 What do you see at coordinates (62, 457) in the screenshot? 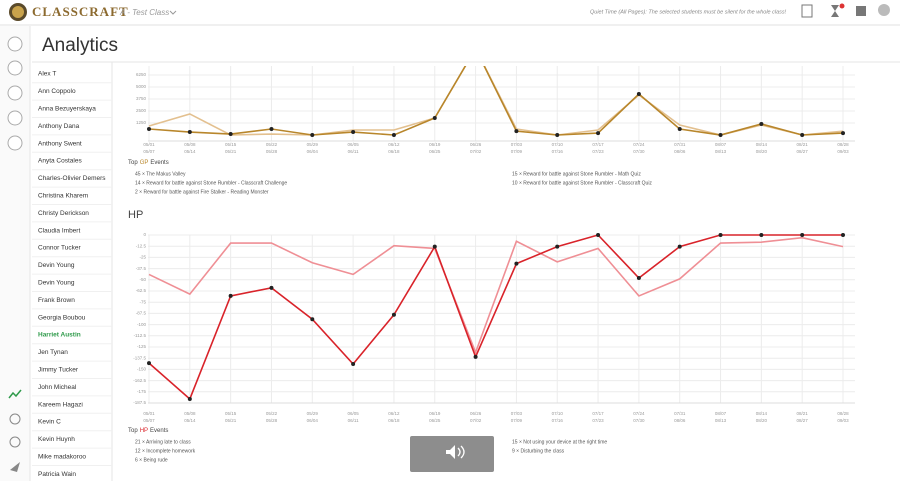
I see `student-name: Mike madakoroo` at bounding box center [62, 457].